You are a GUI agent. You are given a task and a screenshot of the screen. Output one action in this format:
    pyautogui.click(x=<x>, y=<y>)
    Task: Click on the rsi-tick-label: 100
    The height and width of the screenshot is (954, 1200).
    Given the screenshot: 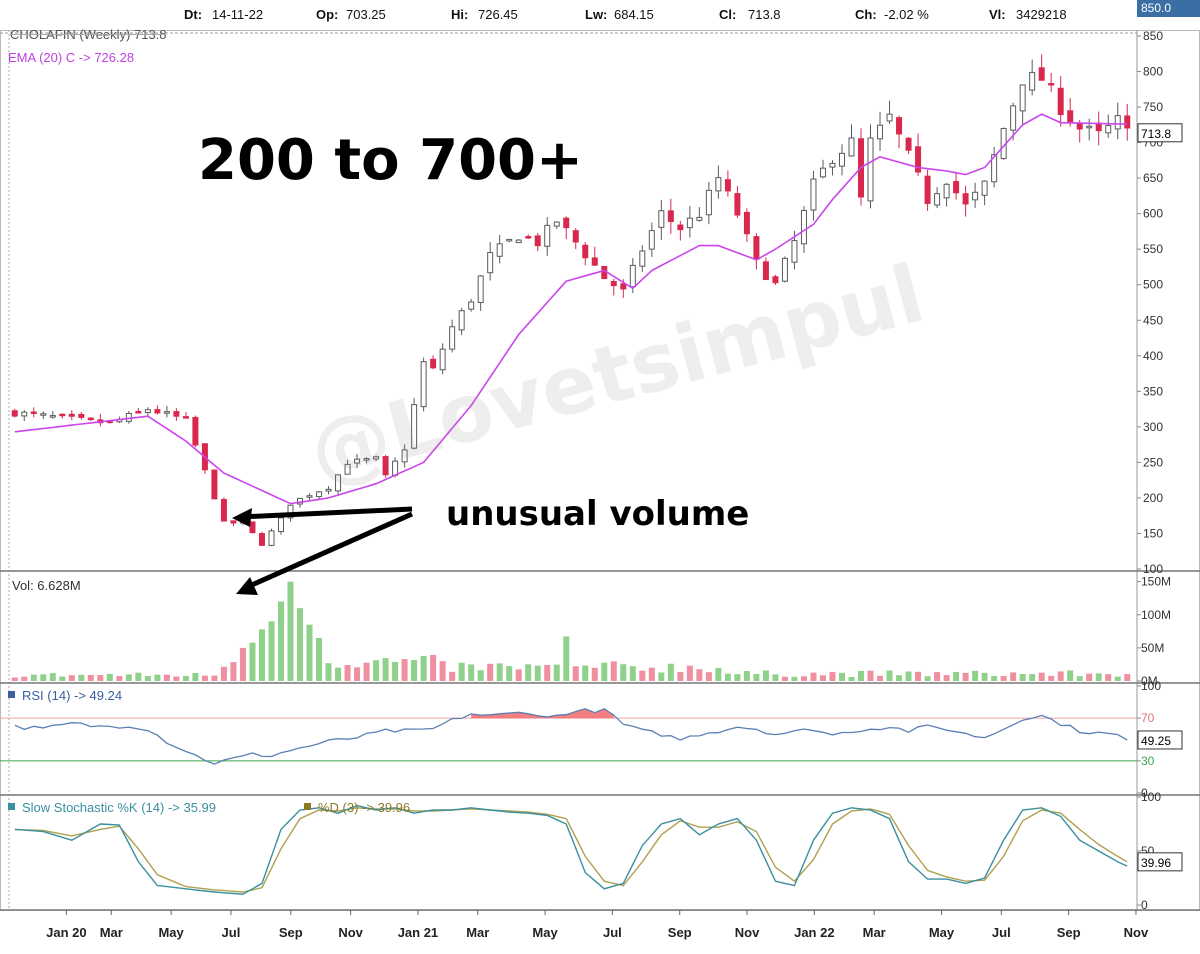 What is the action you would take?
    pyautogui.click(x=1151, y=686)
    